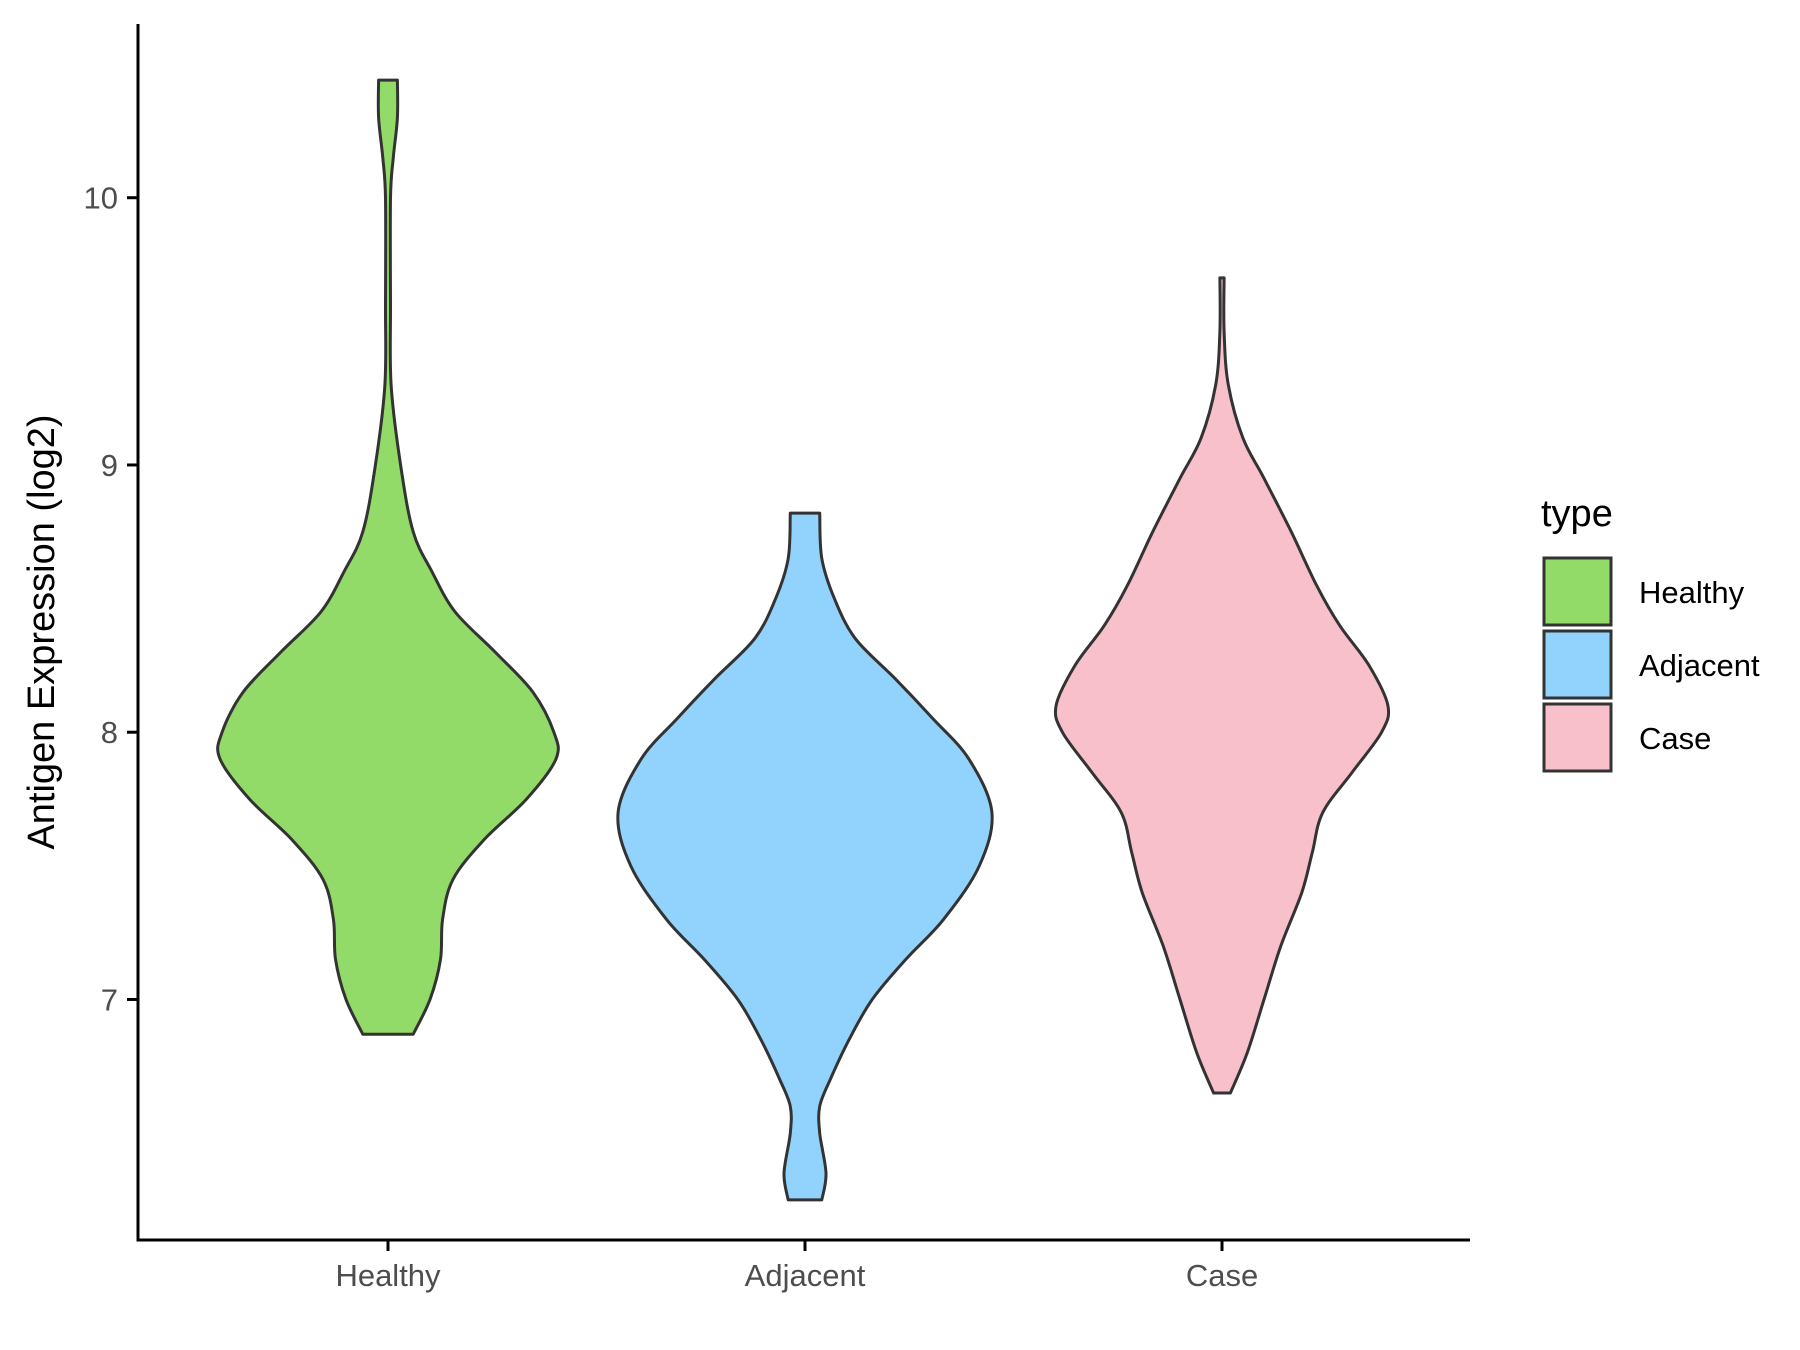 The height and width of the screenshot is (1350, 1800). What do you see at coordinates (1675, 738) in the screenshot?
I see `legend-label: Case` at bounding box center [1675, 738].